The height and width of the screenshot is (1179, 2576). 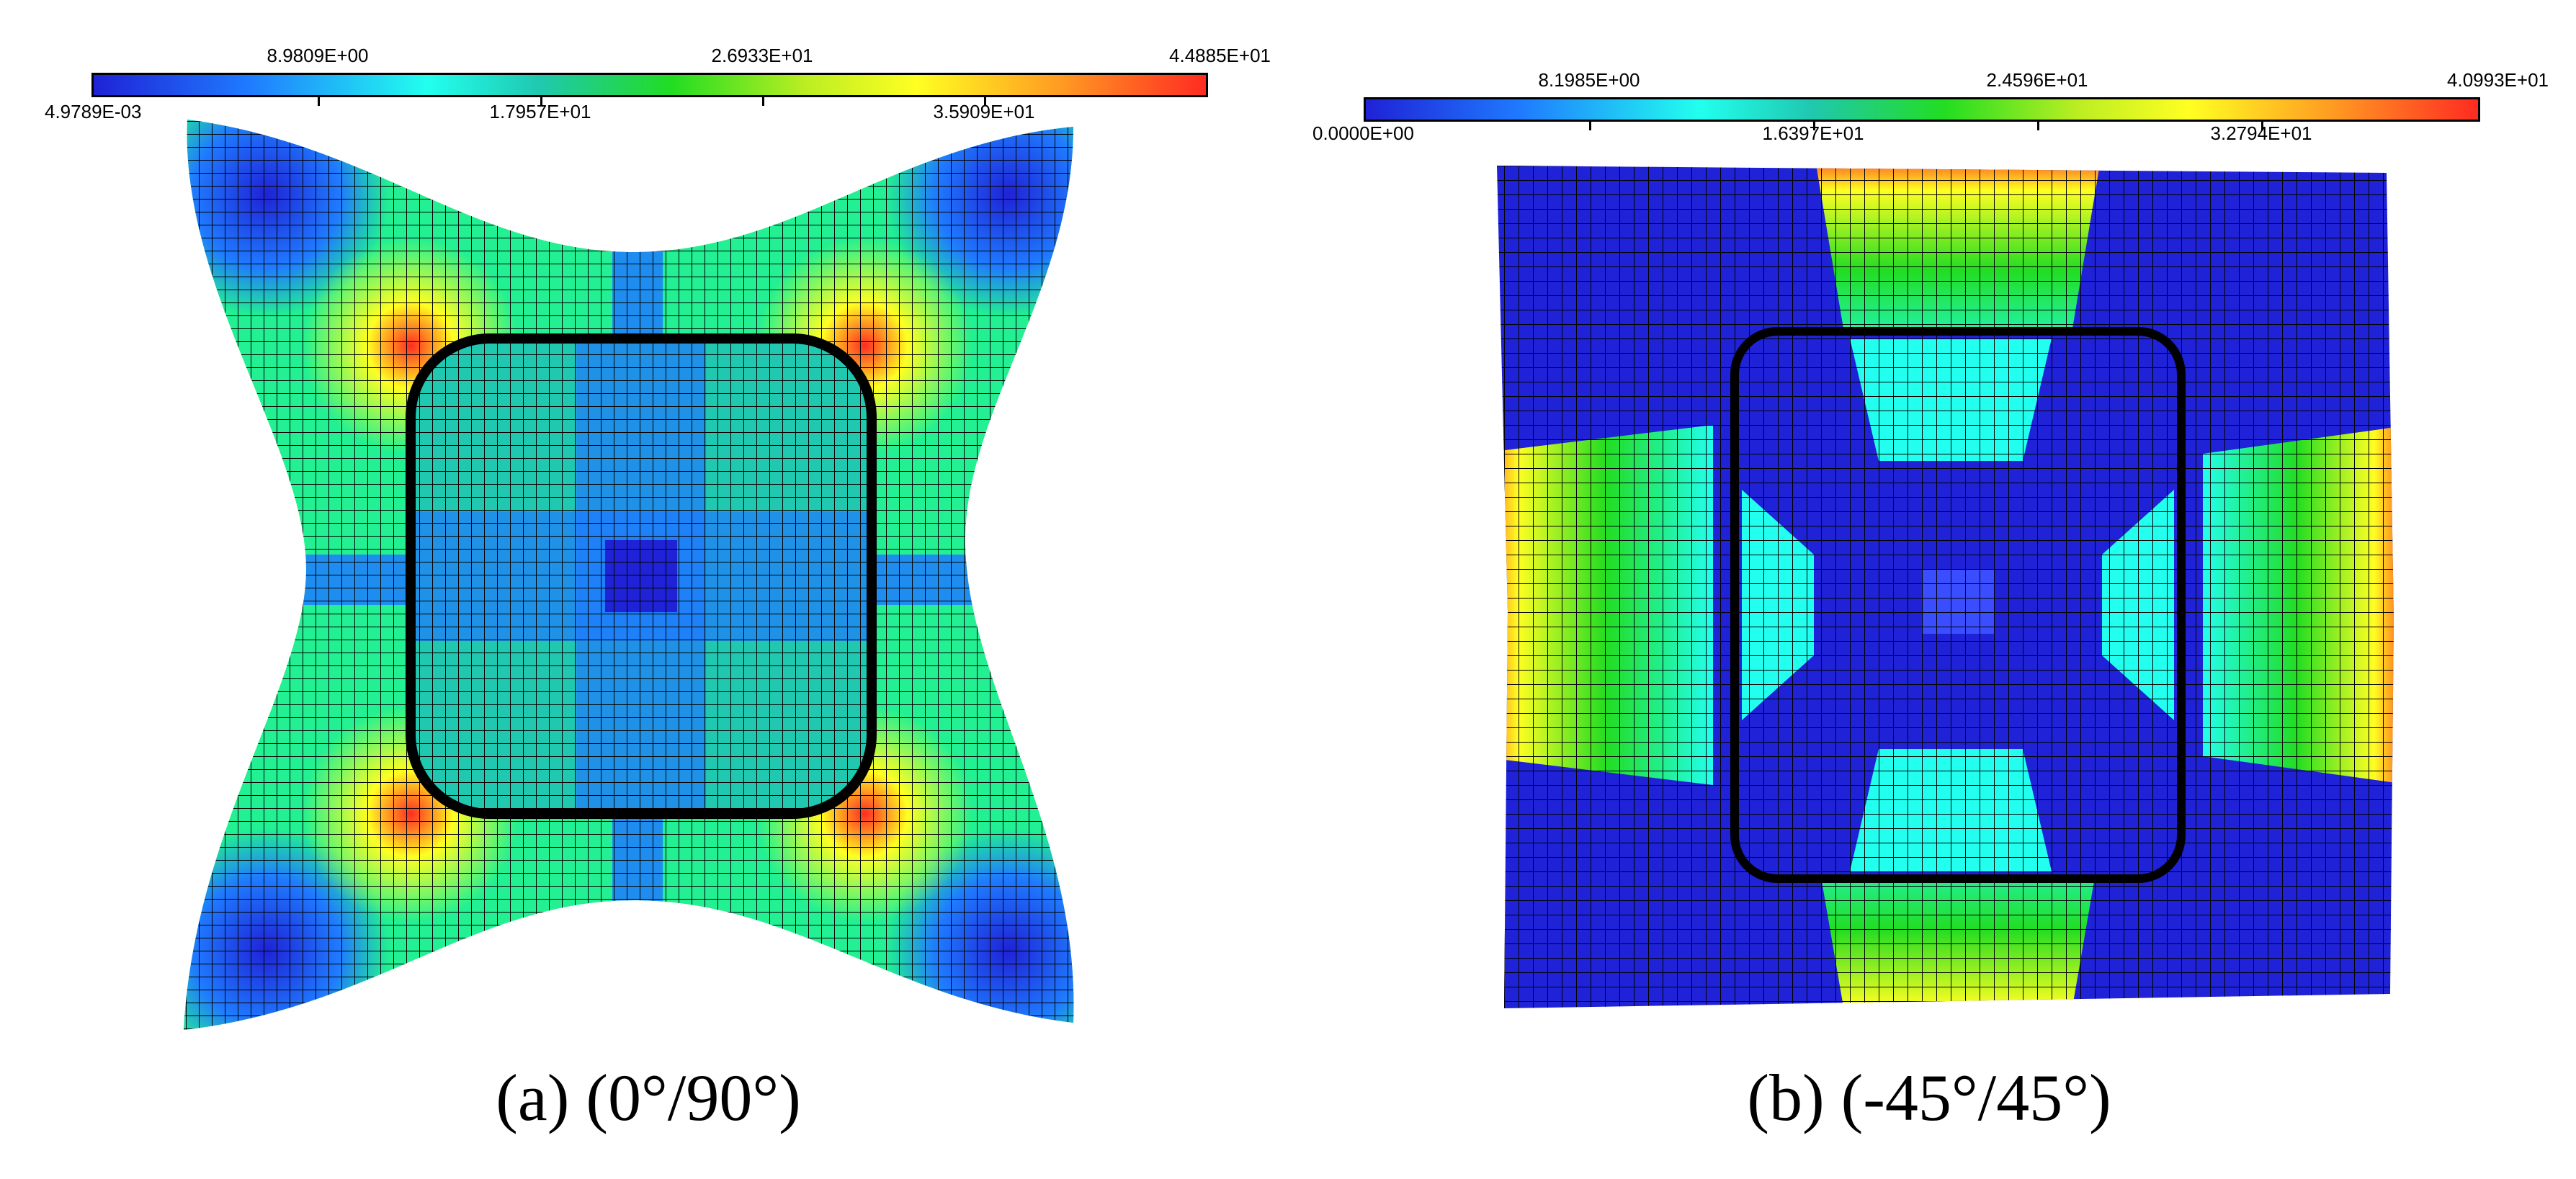 What do you see at coordinates (1813, 133) in the screenshot?
I see `colorbar-b-bottom-label-2: 1.6397E+01` at bounding box center [1813, 133].